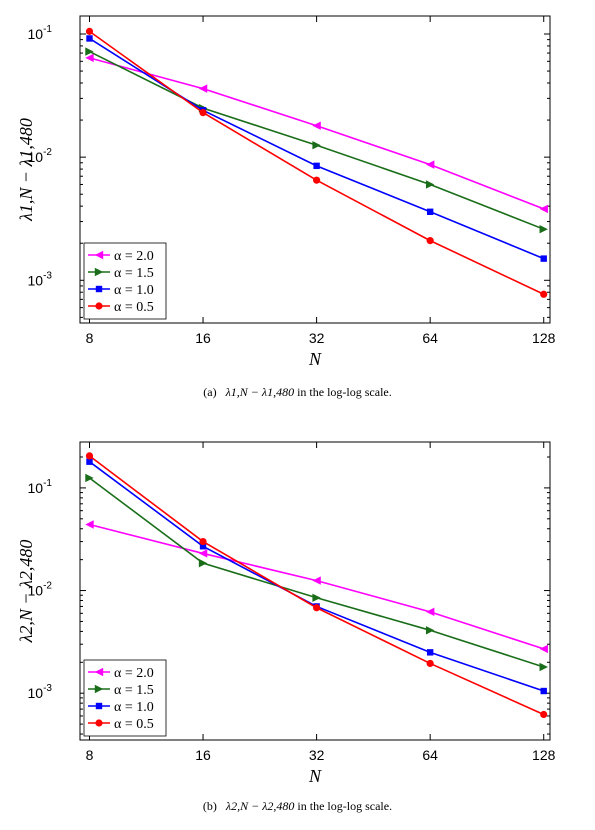 Image resolution: width=595 pixels, height=830 pixels. Describe the element at coordinates (203, 755) in the screenshot. I see `chartb-xtick-label: 16` at that location.